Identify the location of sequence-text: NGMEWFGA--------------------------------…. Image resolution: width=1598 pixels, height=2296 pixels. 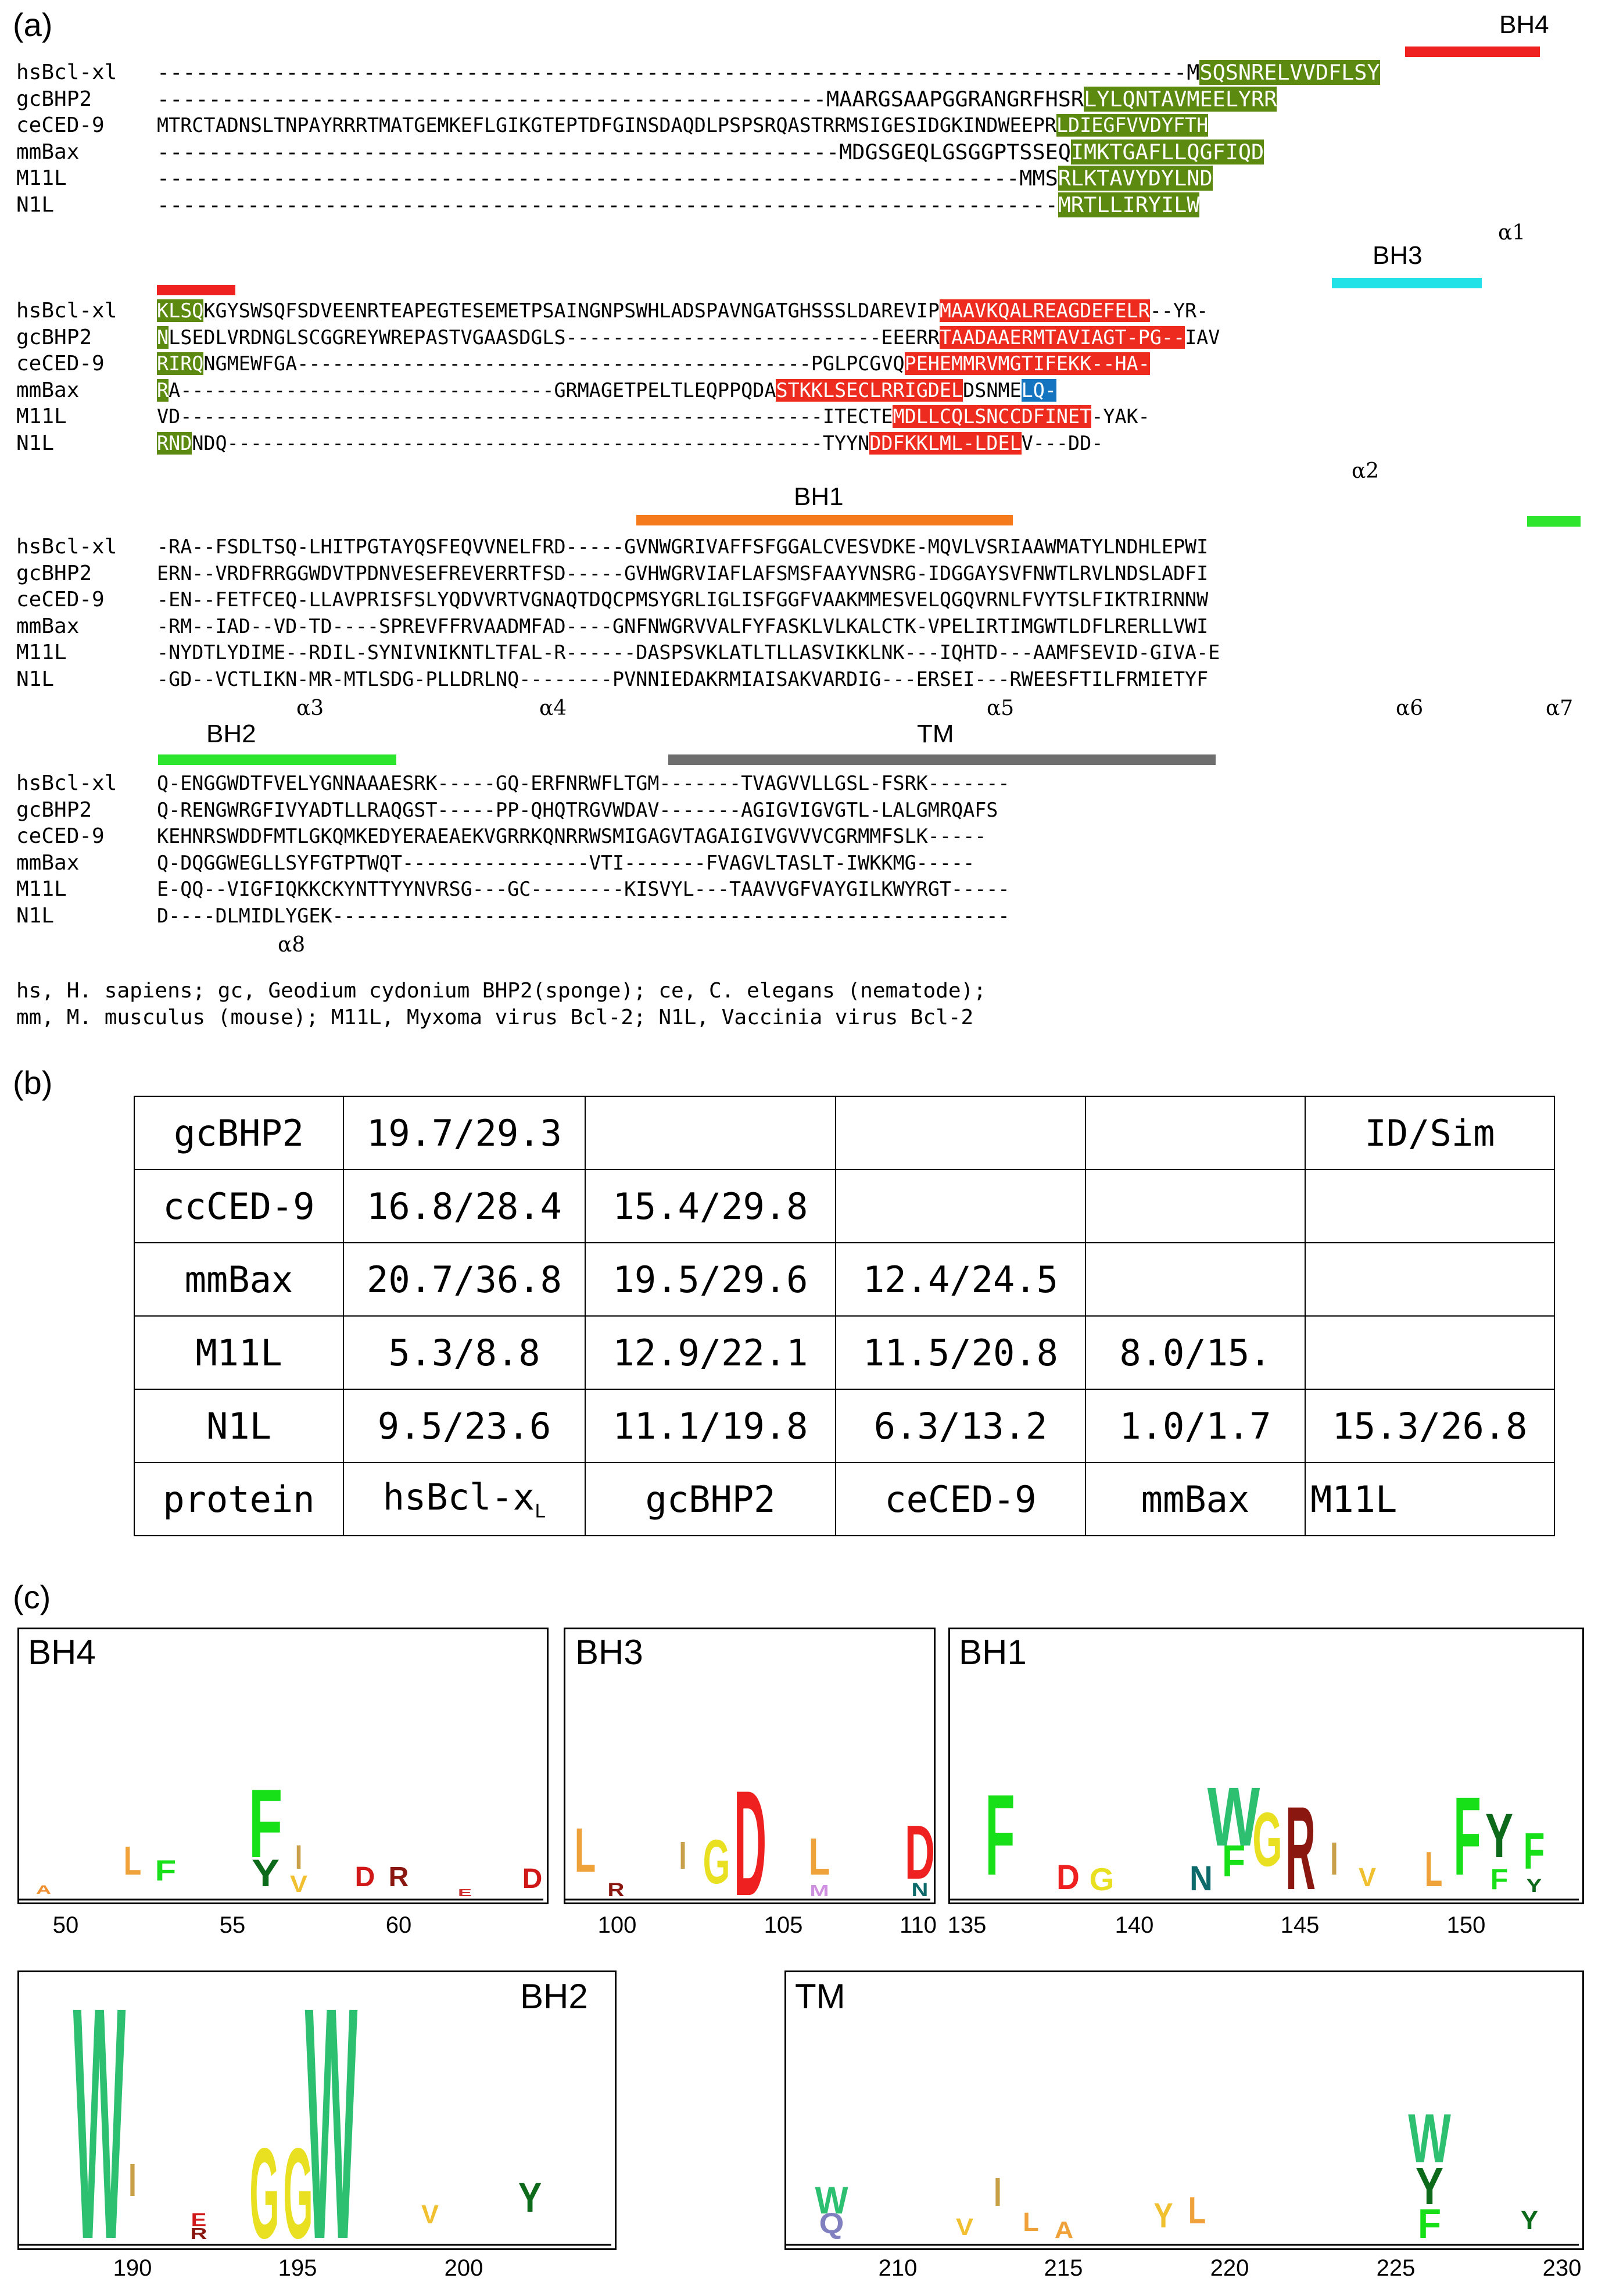
(554, 363).